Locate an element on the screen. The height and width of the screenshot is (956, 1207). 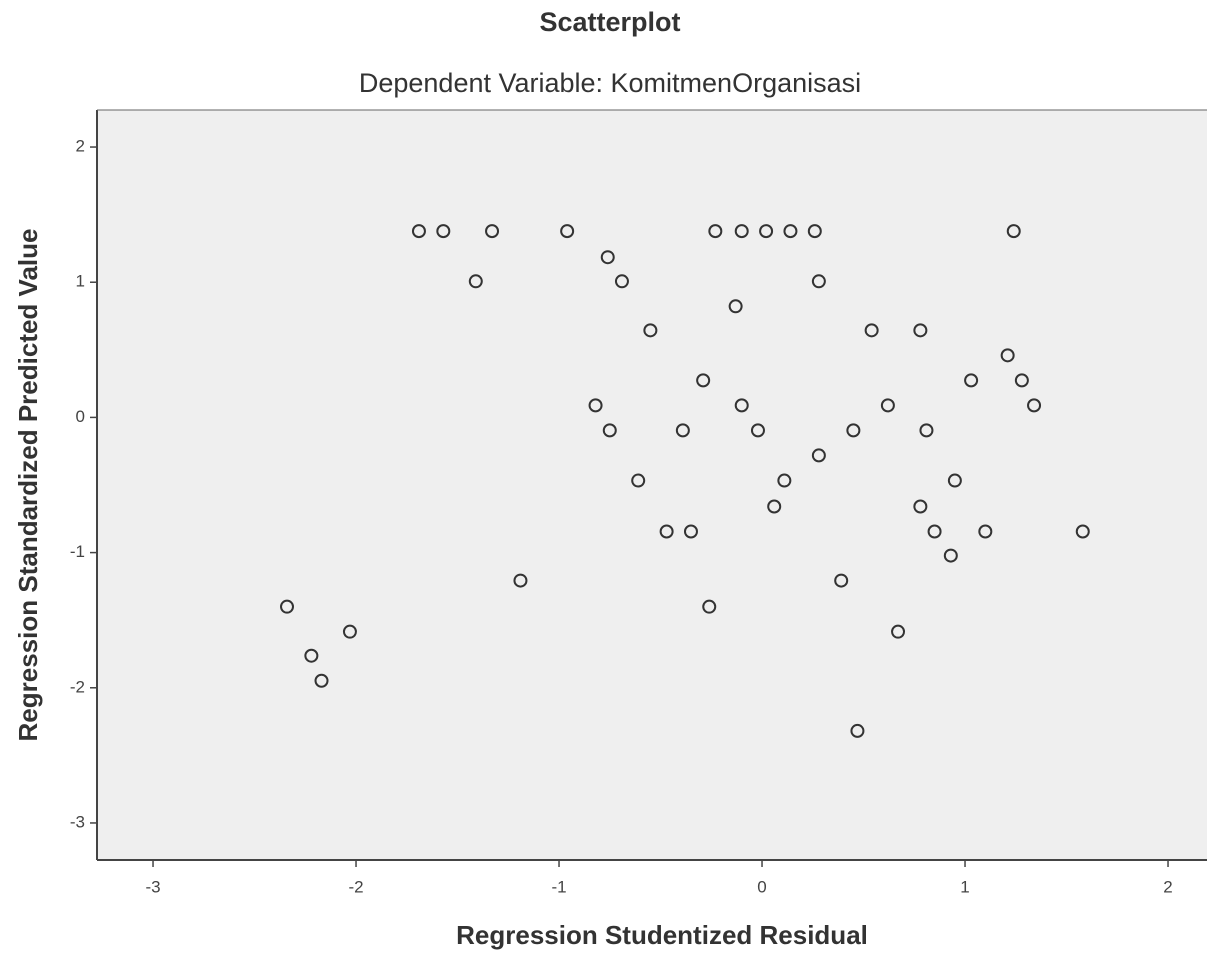
y-tick-label: -1 is located at coordinates (77, 551).